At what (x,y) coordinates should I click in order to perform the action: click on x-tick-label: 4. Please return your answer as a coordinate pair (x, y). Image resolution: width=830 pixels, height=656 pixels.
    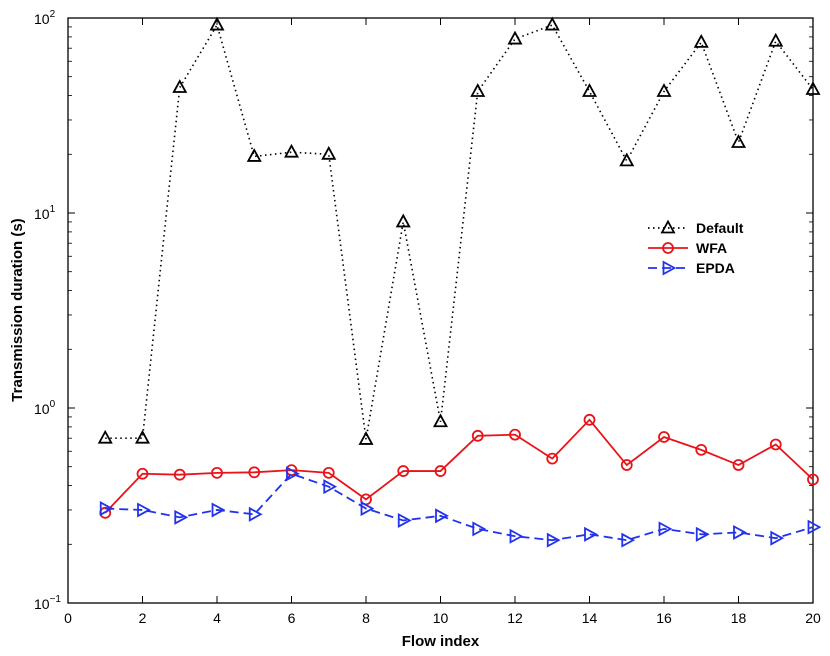
    Looking at the image, I should click on (217, 618).